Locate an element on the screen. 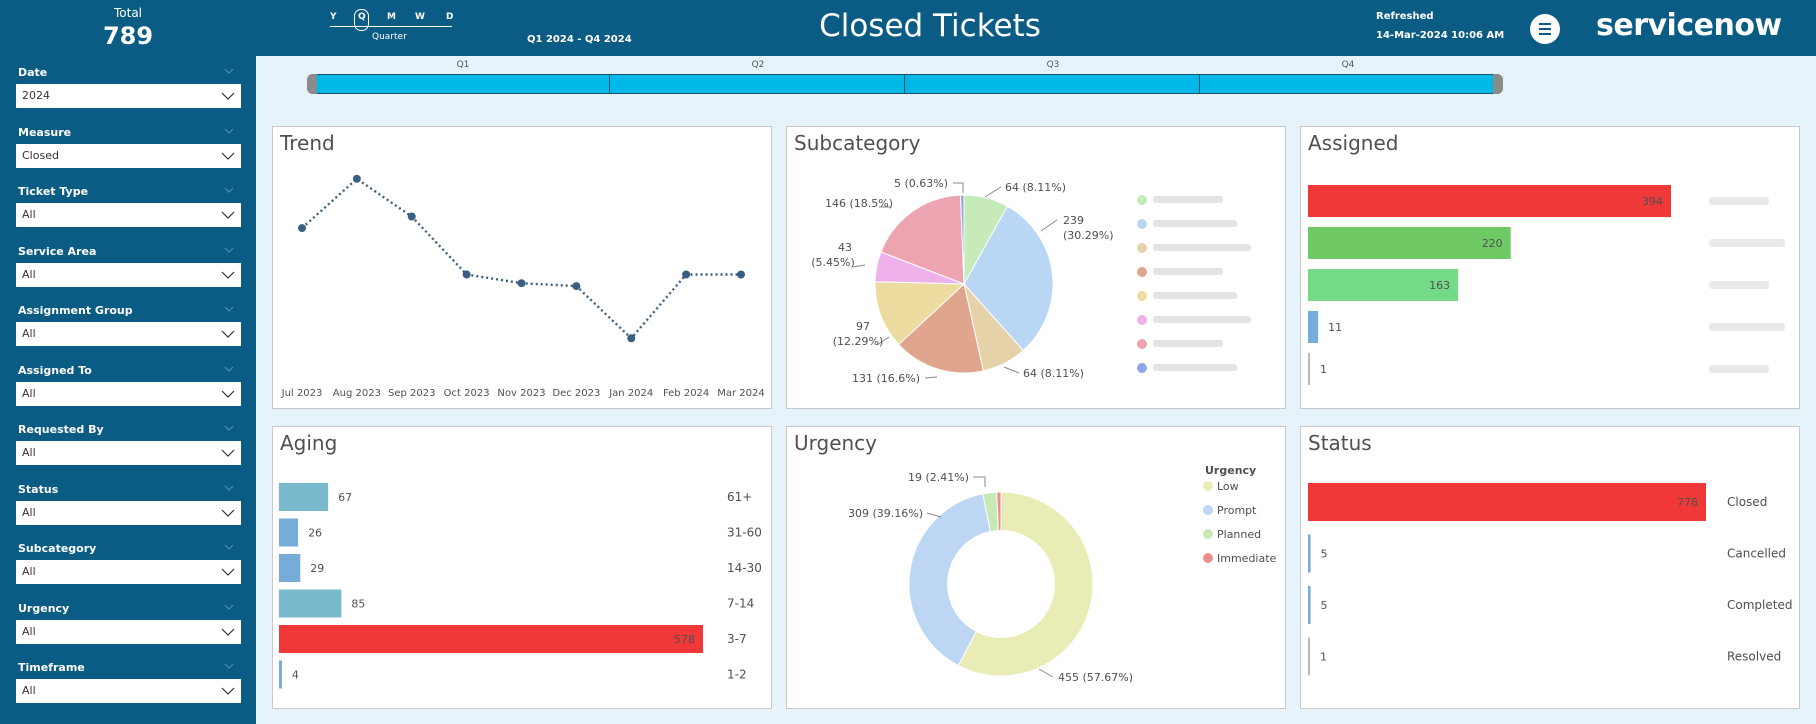 The width and height of the screenshot is (1816, 724). legend-redacted-name is located at coordinates (1195, 223).